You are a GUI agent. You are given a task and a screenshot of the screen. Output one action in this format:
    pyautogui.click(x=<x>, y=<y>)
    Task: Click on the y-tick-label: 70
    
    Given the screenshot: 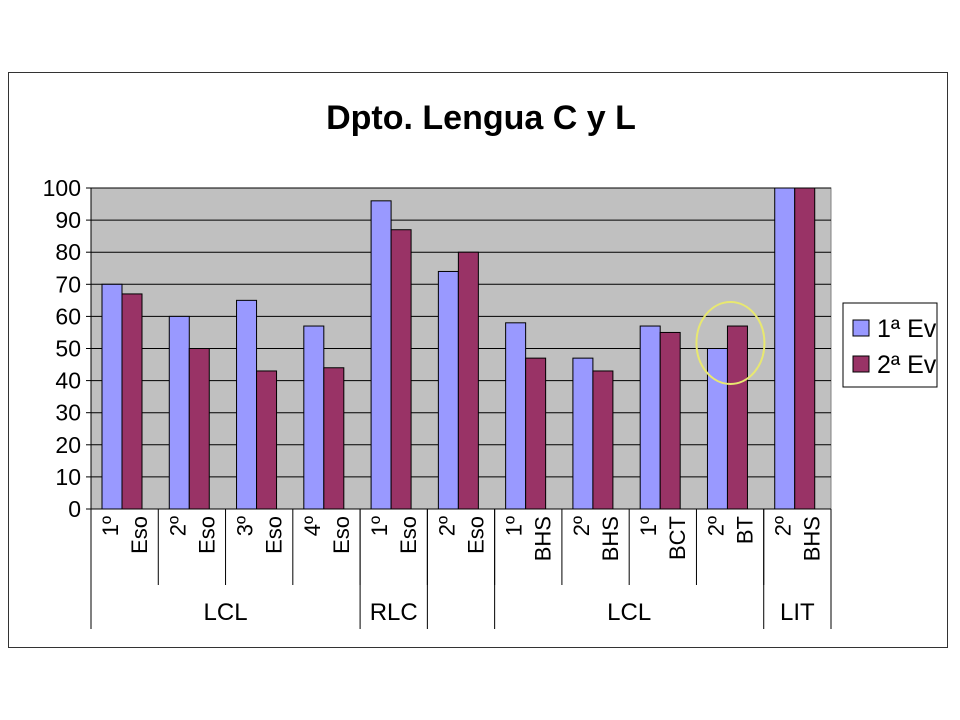 What is the action you would take?
    pyautogui.click(x=68, y=284)
    